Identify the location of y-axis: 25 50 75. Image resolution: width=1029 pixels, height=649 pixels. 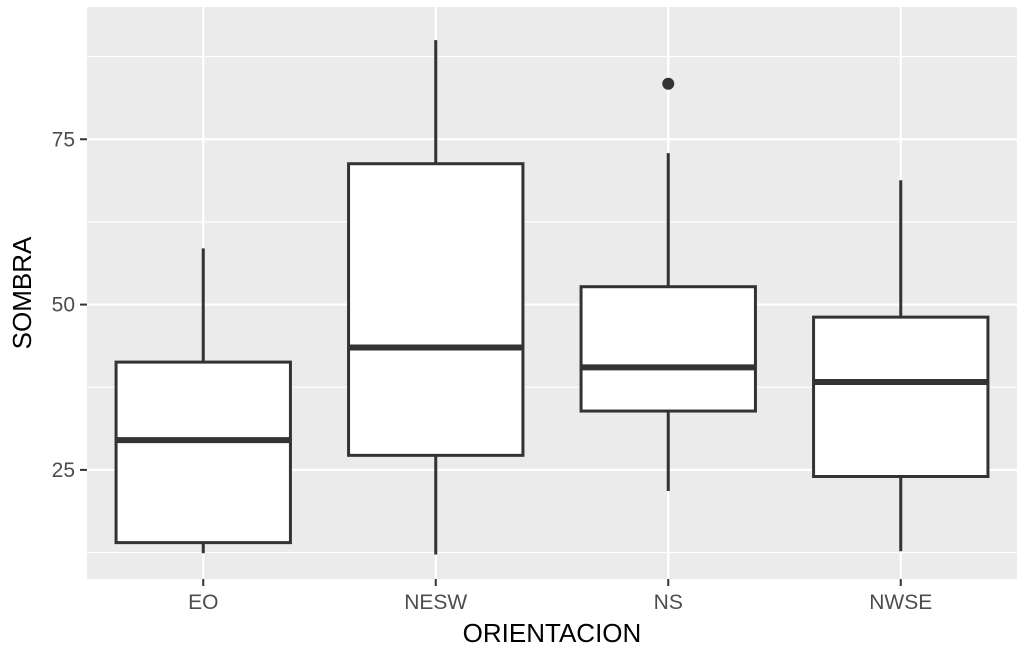
(69, 305).